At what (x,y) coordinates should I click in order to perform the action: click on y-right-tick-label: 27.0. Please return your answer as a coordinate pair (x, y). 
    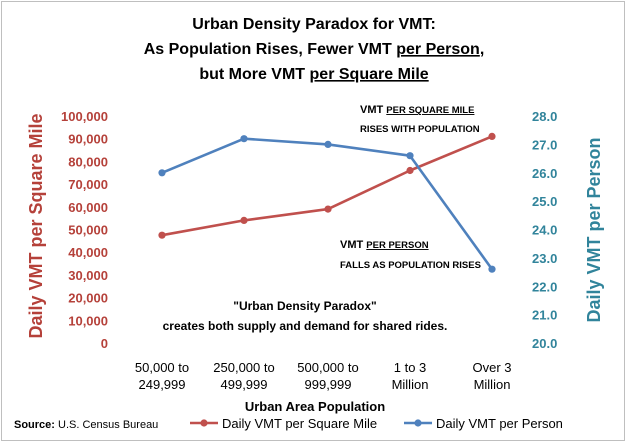
    Looking at the image, I should click on (544, 144).